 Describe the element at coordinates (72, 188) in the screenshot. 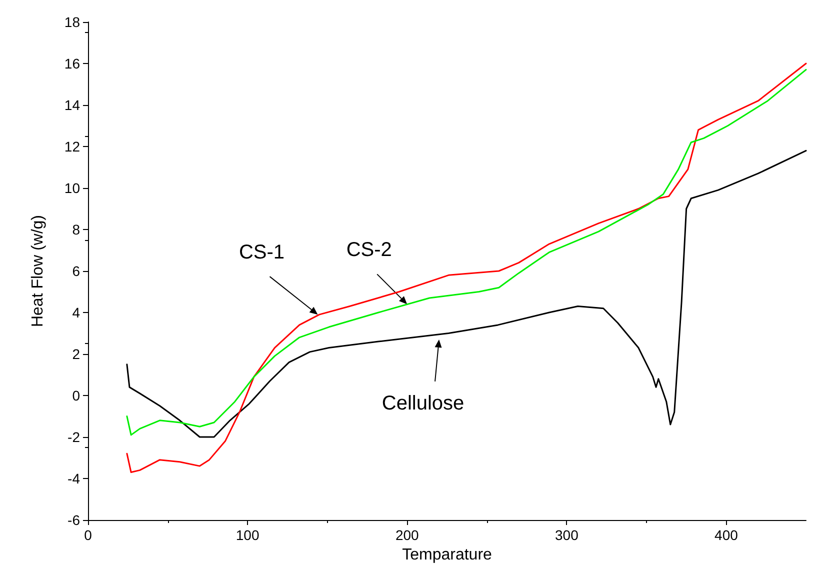

I see `y-tick-label: 10` at that location.